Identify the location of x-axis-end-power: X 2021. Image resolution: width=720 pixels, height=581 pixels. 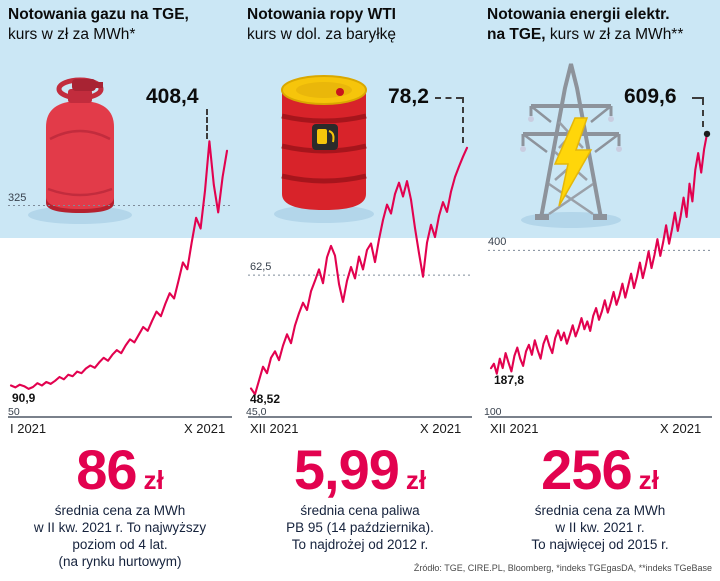
(681, 428).